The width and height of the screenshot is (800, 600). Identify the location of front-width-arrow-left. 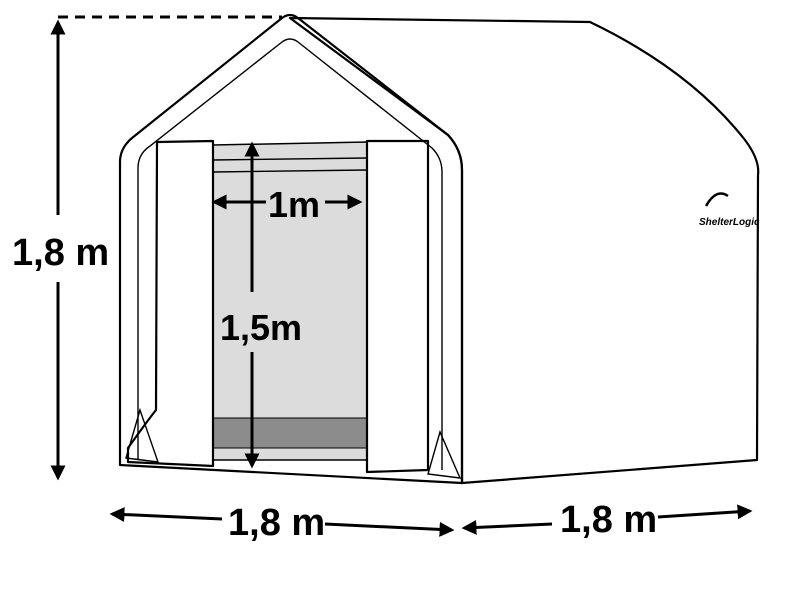
(166, 515).